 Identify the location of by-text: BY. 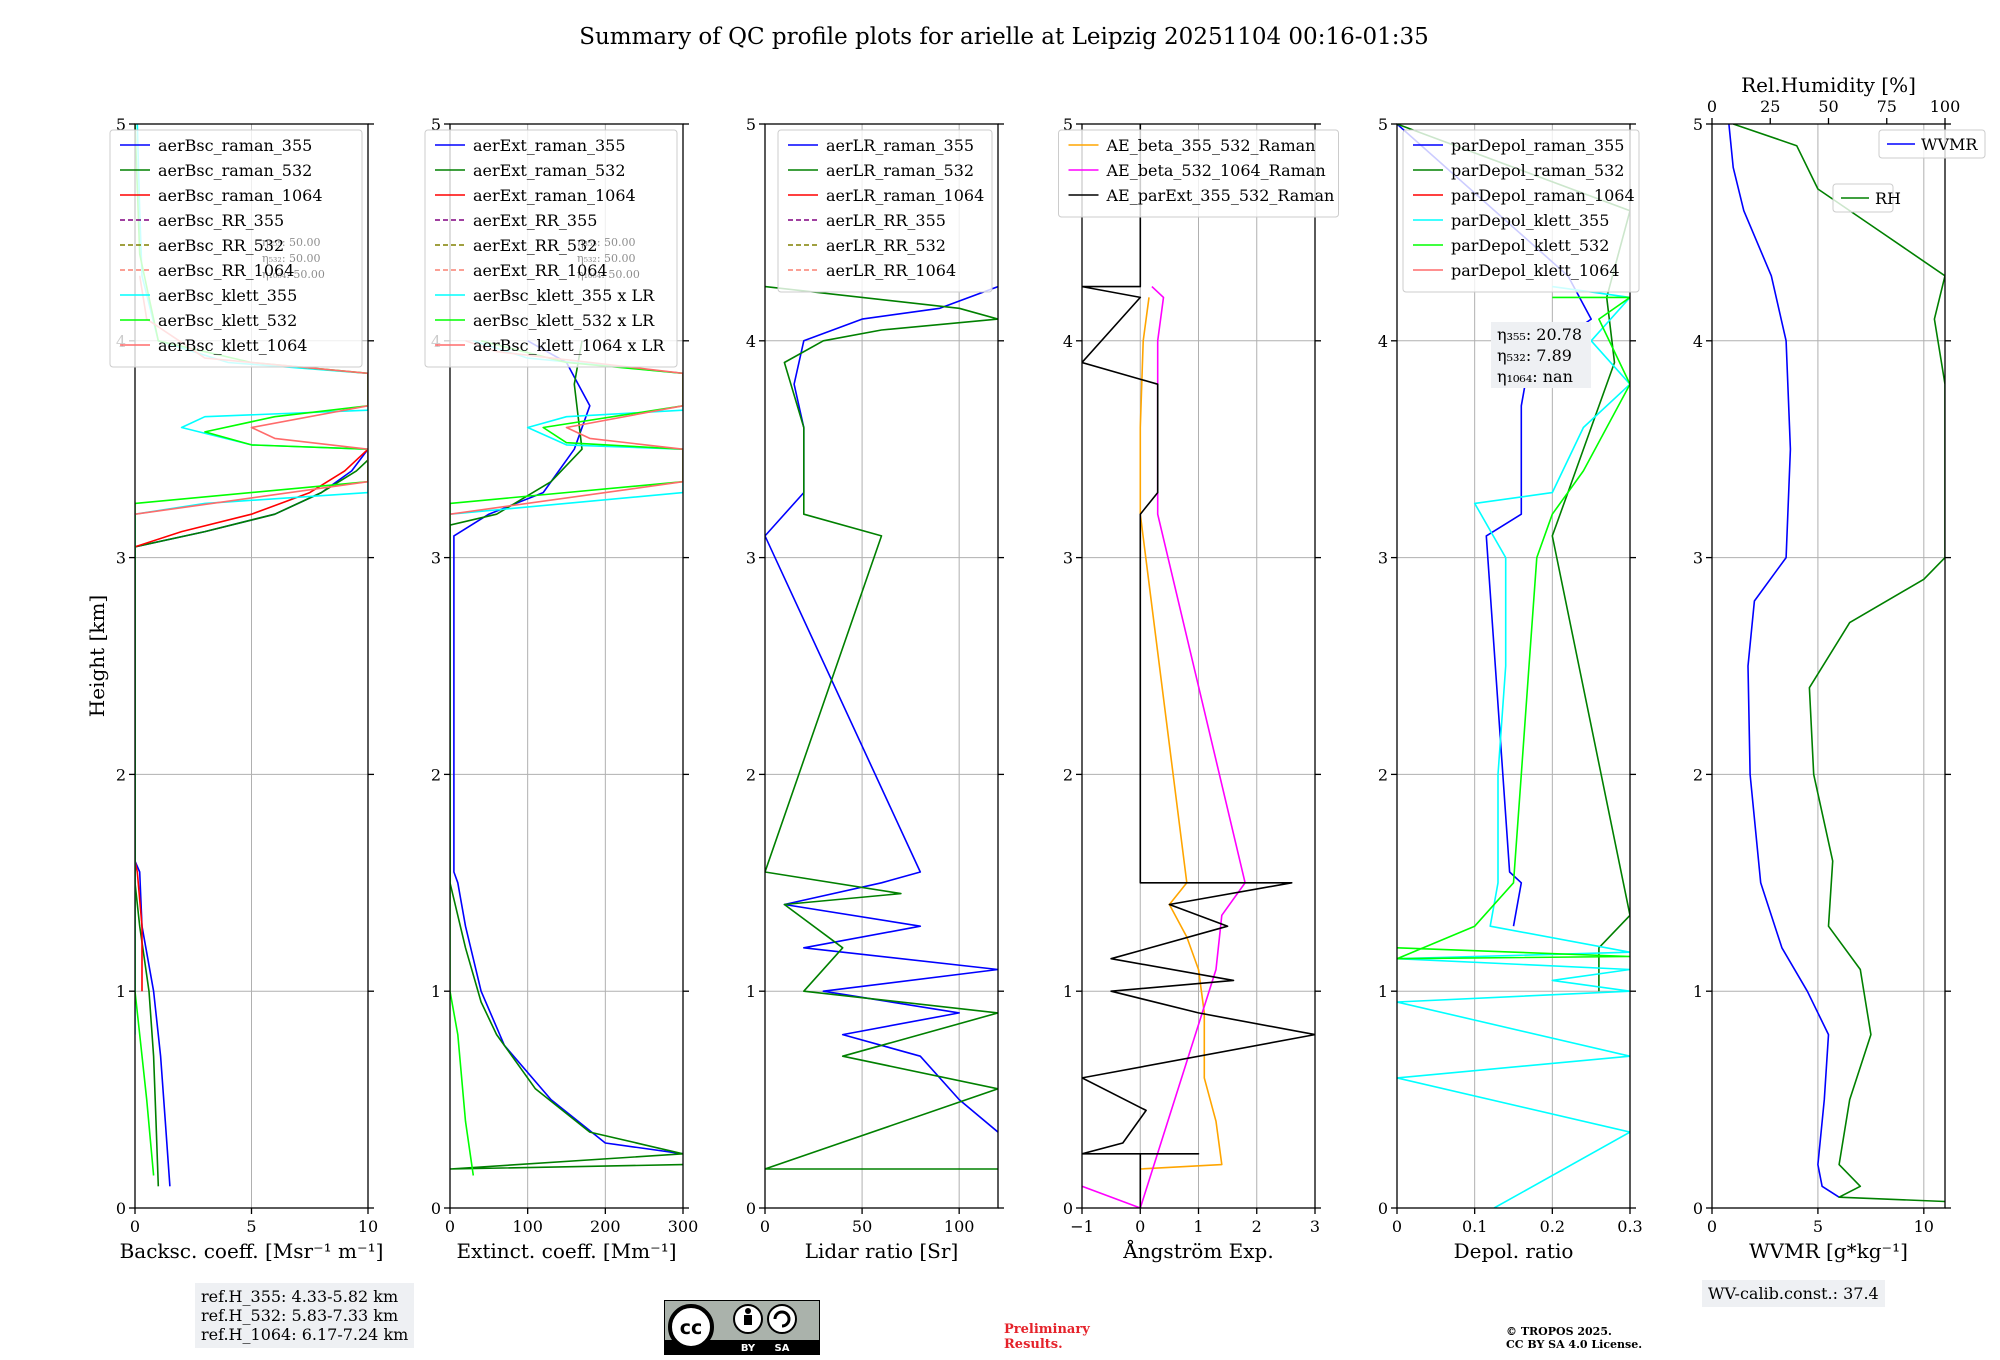
(748, 1348).